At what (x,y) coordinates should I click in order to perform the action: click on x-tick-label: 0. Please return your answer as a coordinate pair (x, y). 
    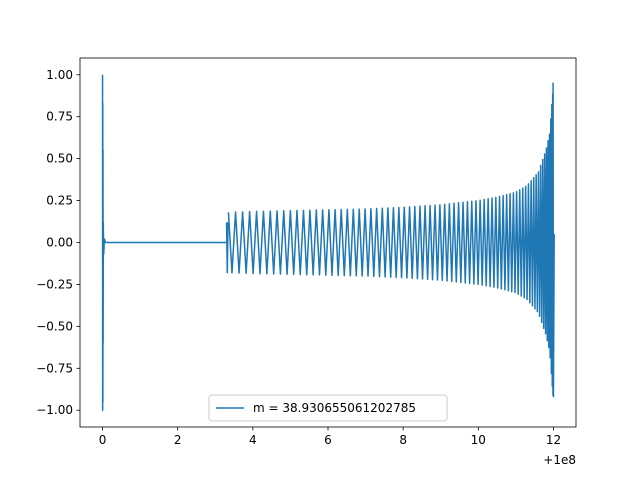
    Looking at the image, I should click on (103, 440).